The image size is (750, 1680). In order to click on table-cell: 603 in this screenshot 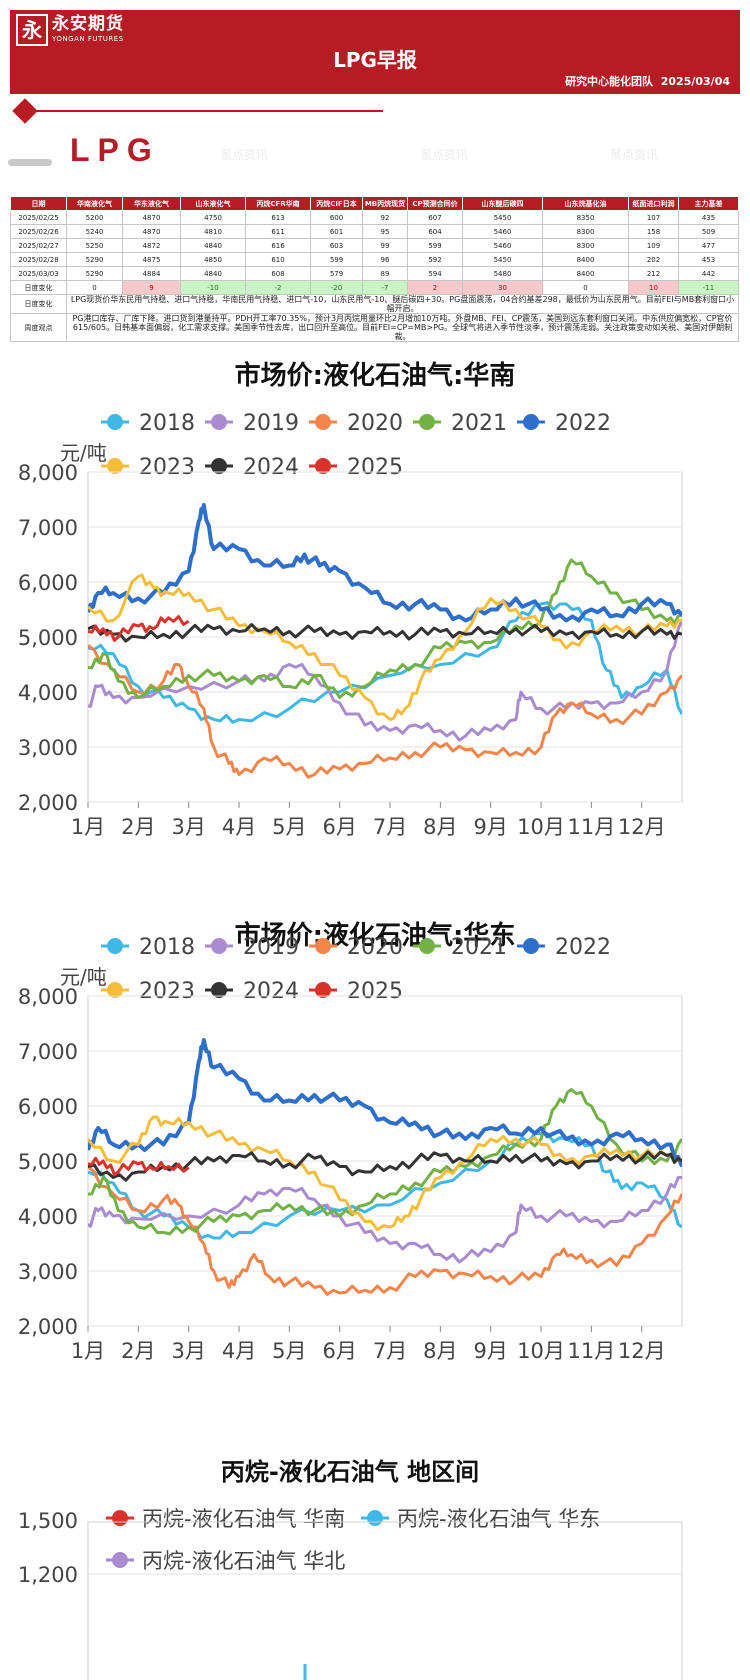, I will do `click(336, 245)`.